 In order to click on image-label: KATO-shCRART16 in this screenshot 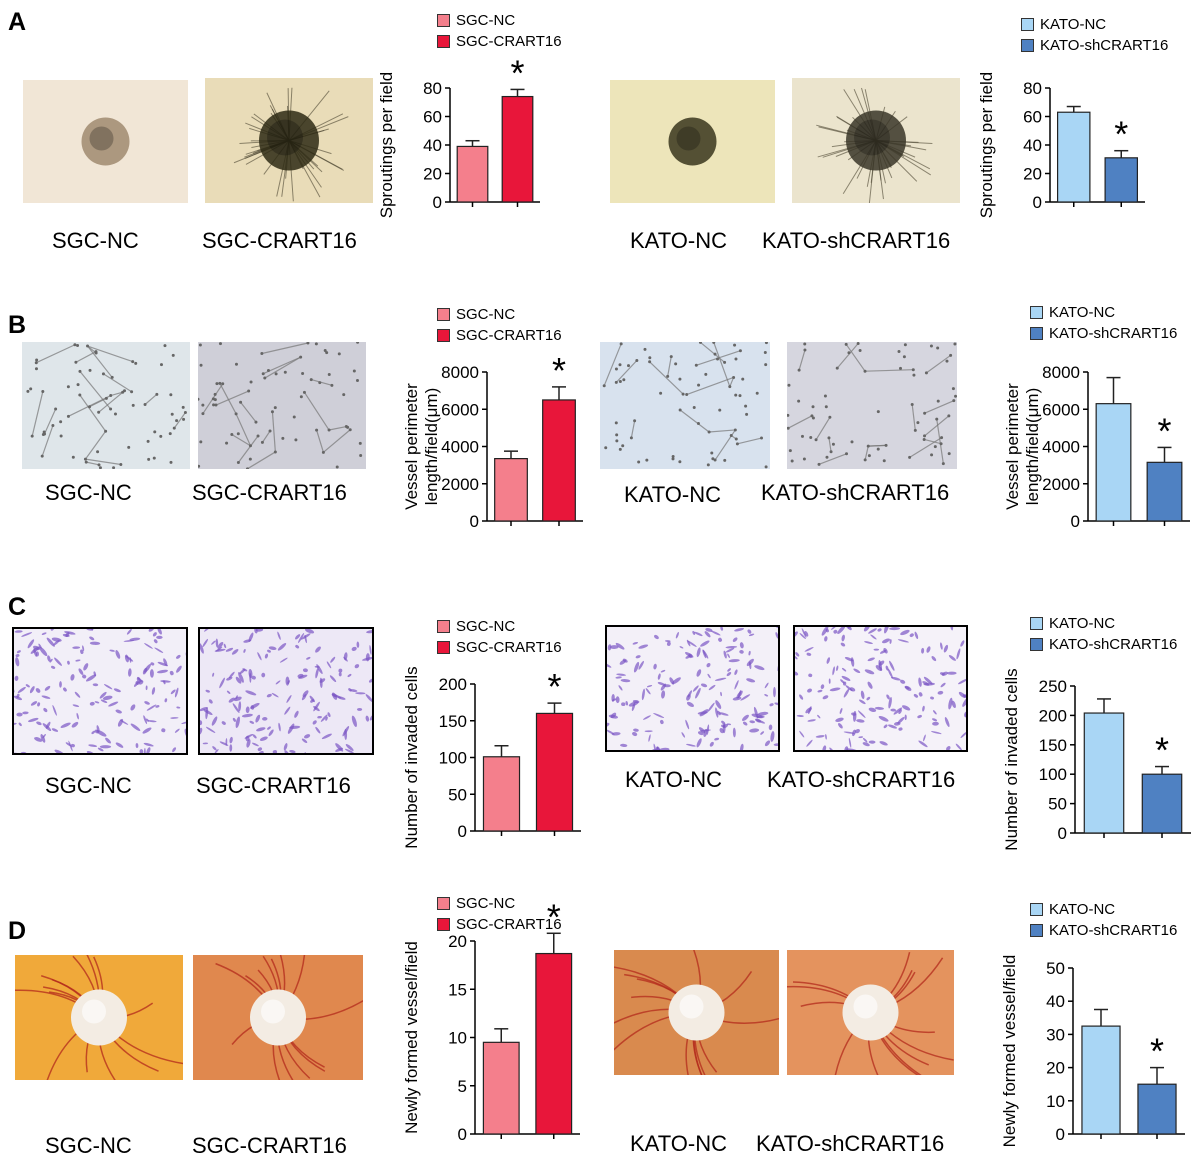, I will do `click(856, 240)`.